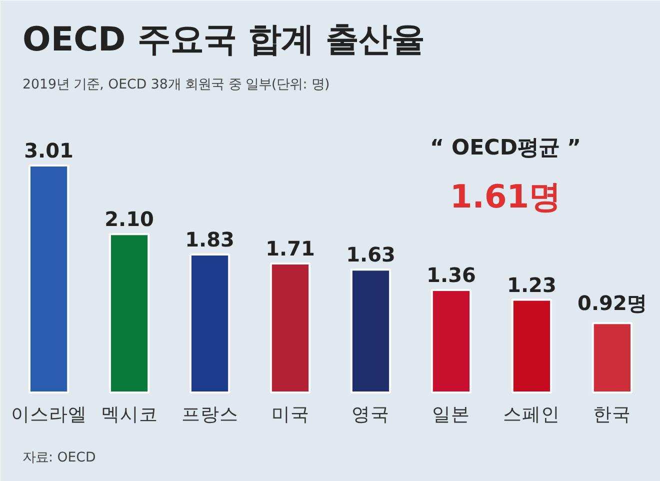 The height and width of the screenshot is (481, 660). Describe the element at coordinates (451, 415) in the screenshot. I see `x-tick-label: 일본` at that location.